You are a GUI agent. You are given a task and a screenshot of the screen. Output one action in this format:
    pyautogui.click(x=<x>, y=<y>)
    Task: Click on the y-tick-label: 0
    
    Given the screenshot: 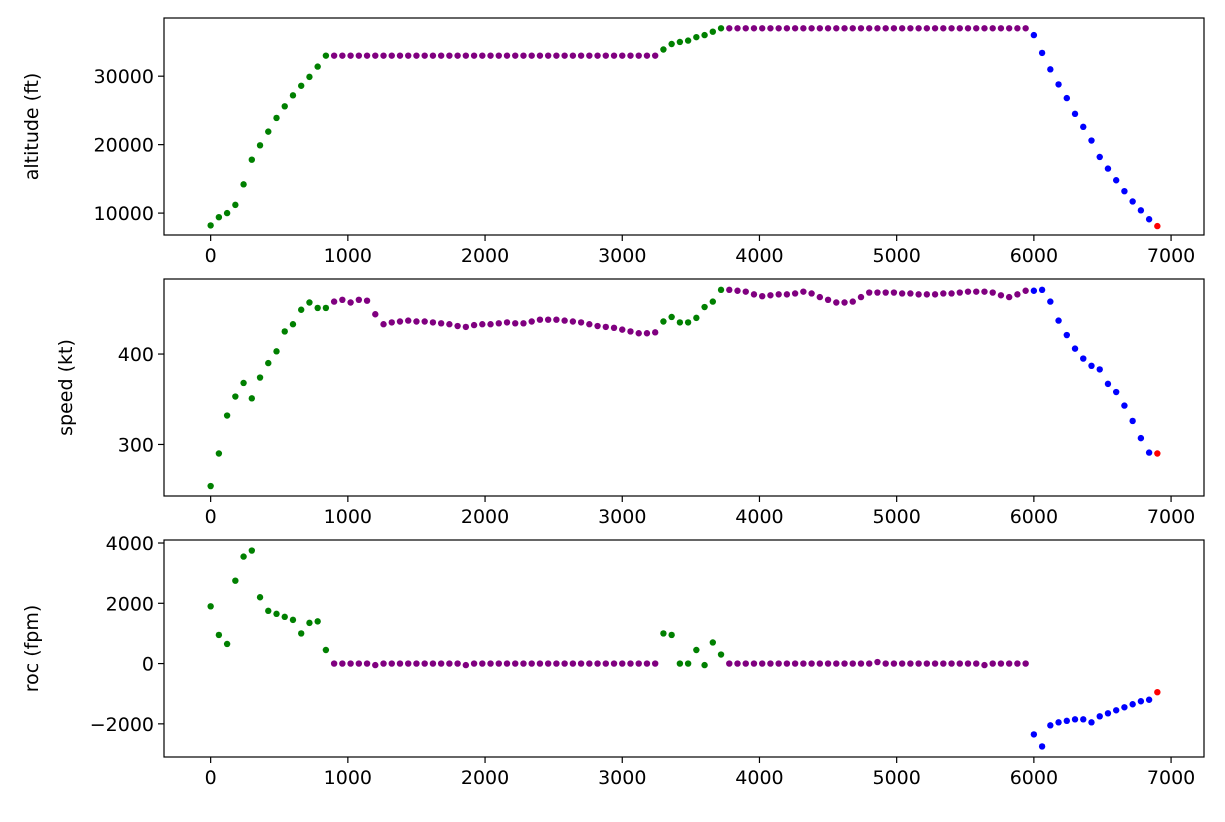 What is the action you would take?
    pyautogui.click(x=148, y=665)
    